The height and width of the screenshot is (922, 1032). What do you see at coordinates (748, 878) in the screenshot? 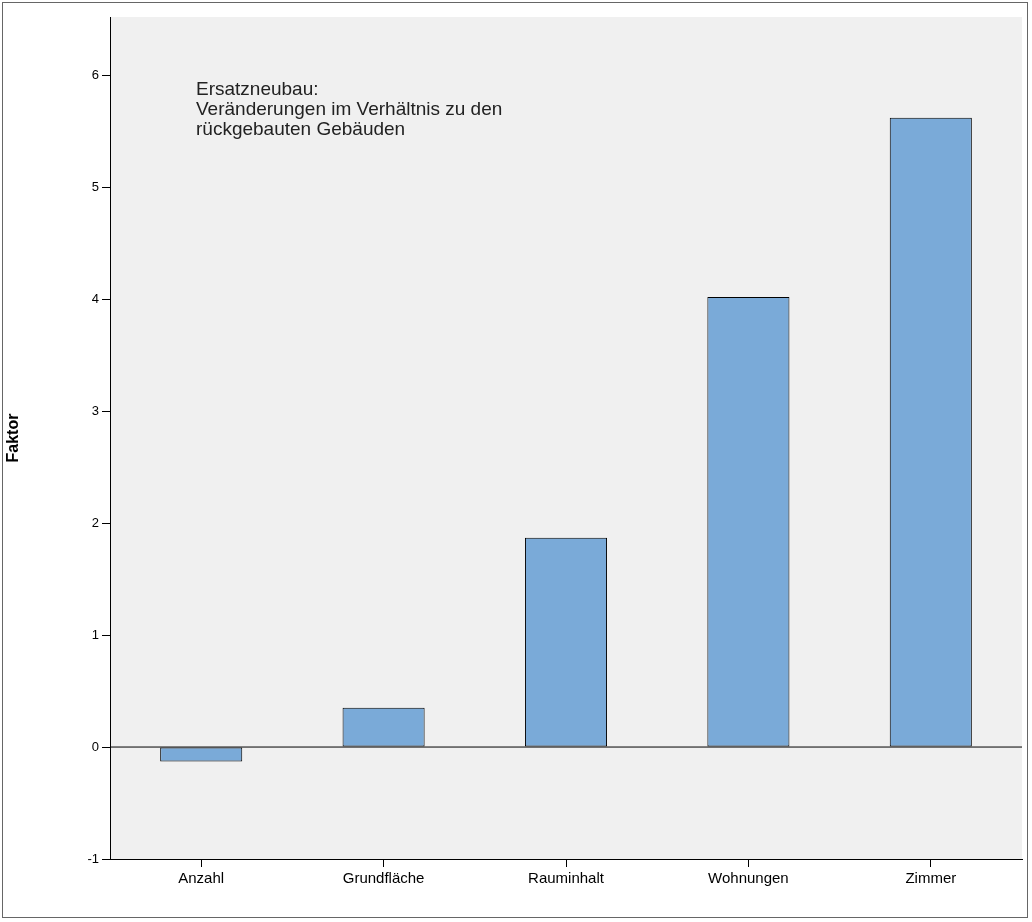
I see `x-tick-label: Wohnungen` at bounding box center [748, 878].